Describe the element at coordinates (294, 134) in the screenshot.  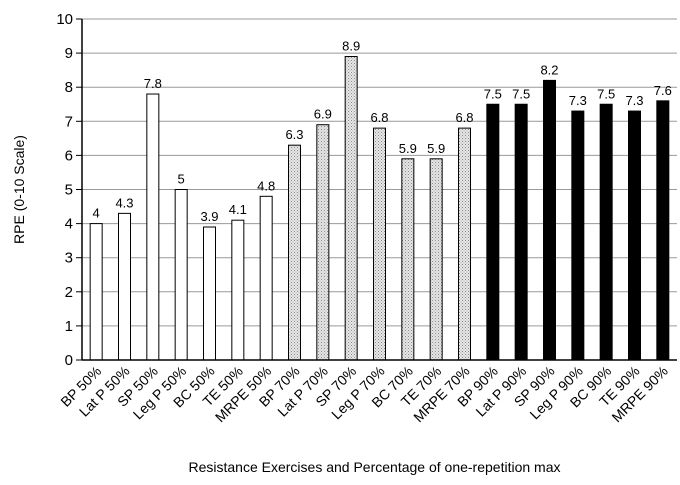
I see `data-label: 6.3` at that location.